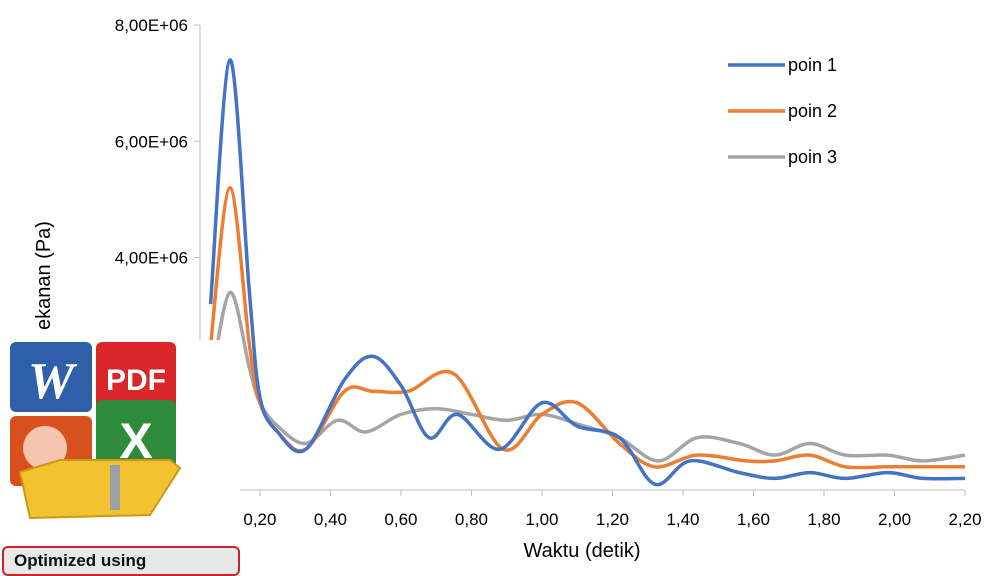 The height and width of the screenshot is (576, 993). Describe the element at coordinates (812, 157) in the screenshot. I see `legend-label: poin 3` at that location.